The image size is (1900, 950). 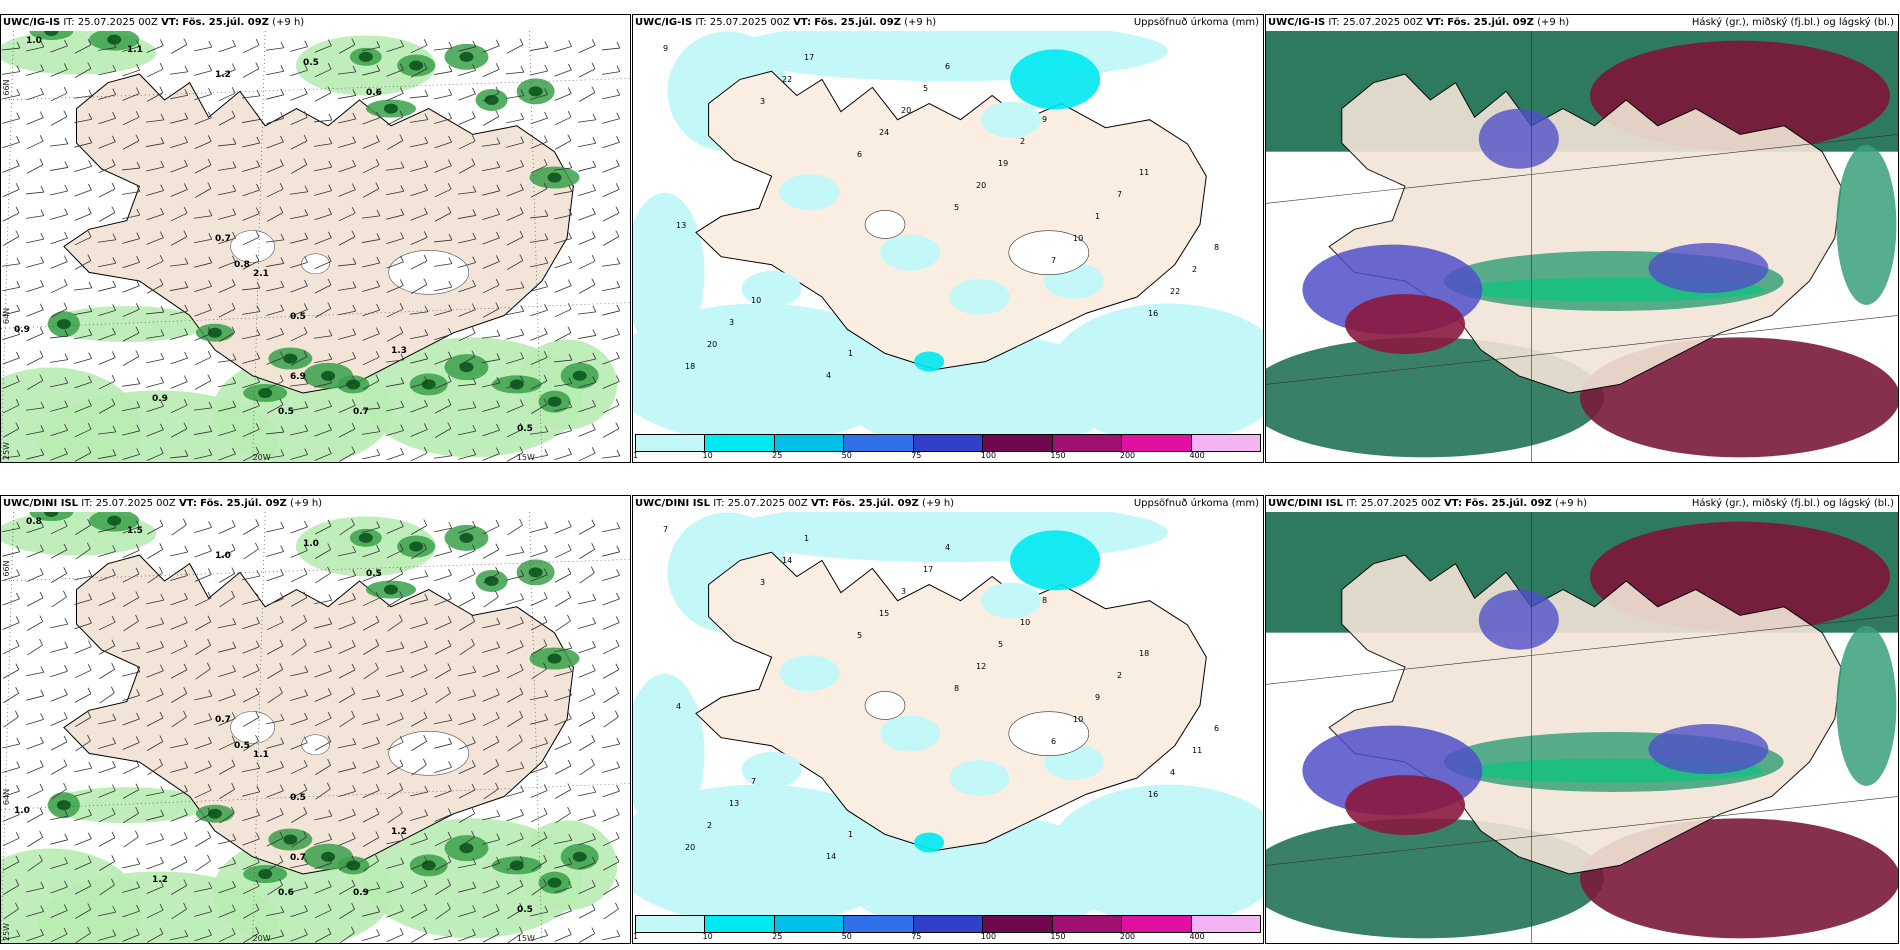 What do you see at coordinates (916, 455) in the screenshot?
I see `colorbar-tick: 75` at bounding box center [916, 455].